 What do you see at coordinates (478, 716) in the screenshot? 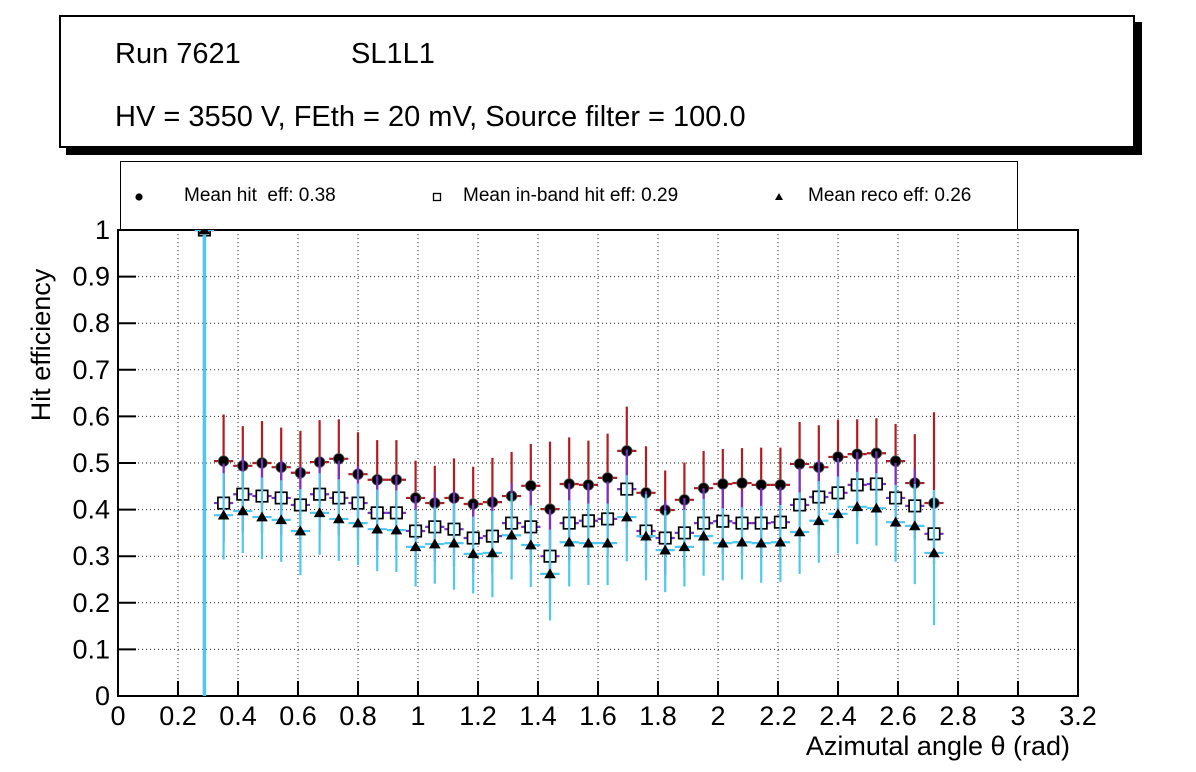
I see `x-tick-label: 1.2` at bounding box center [478, 716].